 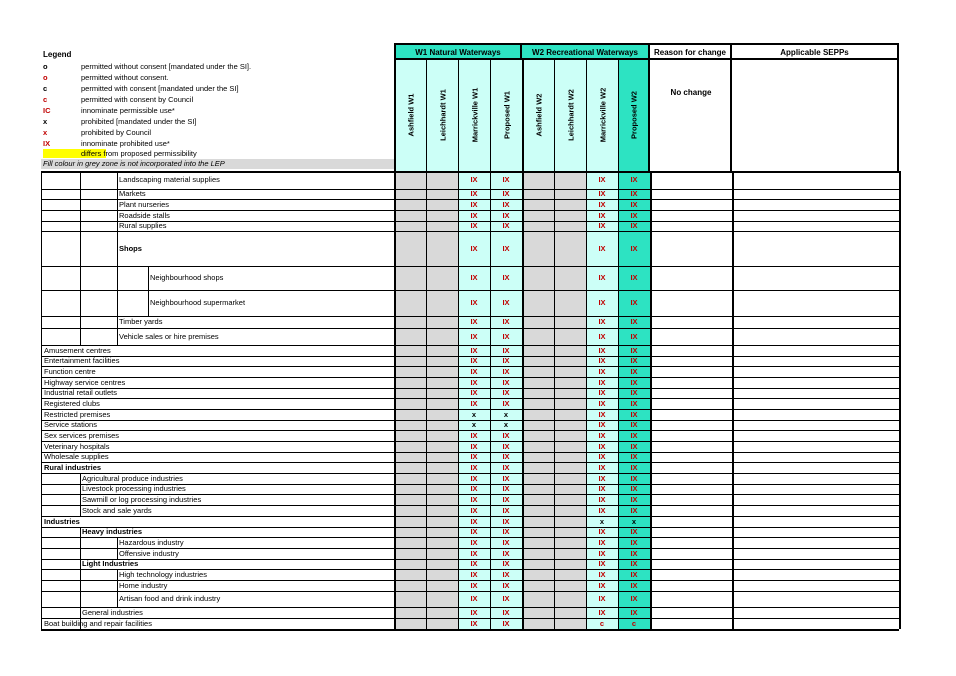 I want to click on row-label: Entertainment facilities, so click(x=82, y=360).